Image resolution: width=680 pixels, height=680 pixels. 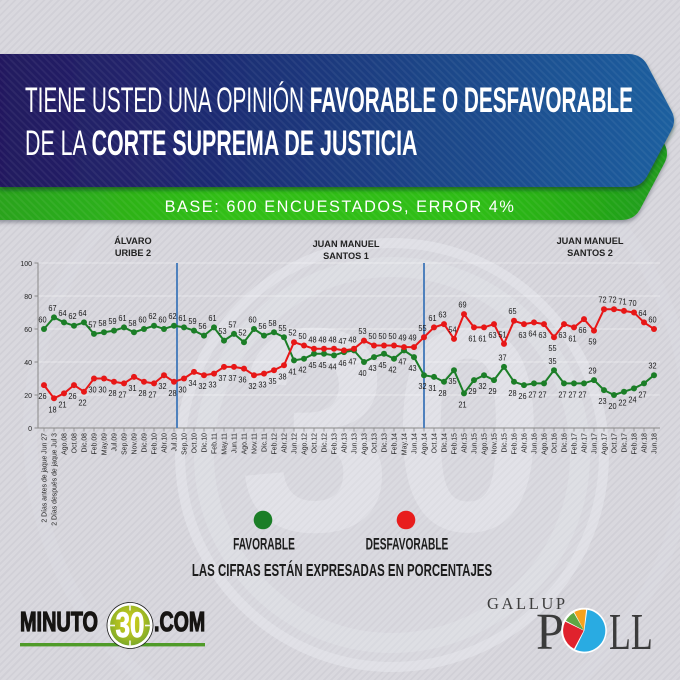 I want to click on svg-text: 67, so click(x=52, y=308).